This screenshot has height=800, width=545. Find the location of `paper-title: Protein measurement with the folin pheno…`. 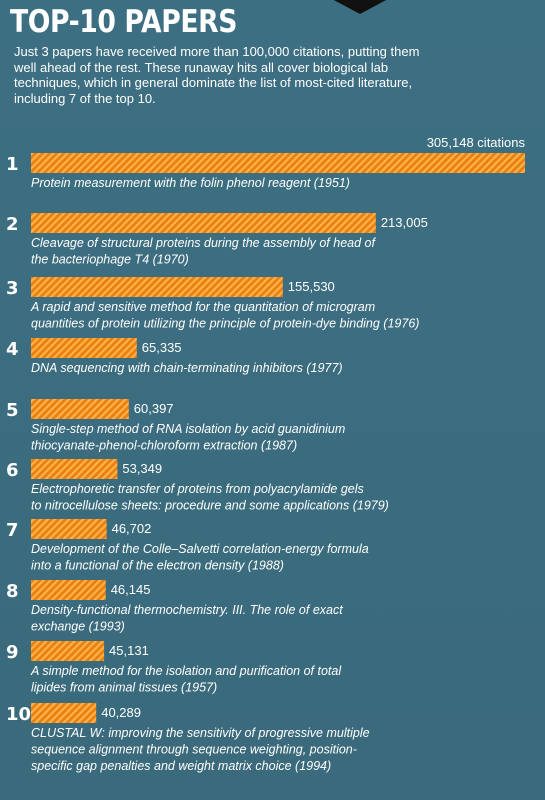

paper-title: Protein measurement with the folin pheno… is located at coordinates (190, 183).